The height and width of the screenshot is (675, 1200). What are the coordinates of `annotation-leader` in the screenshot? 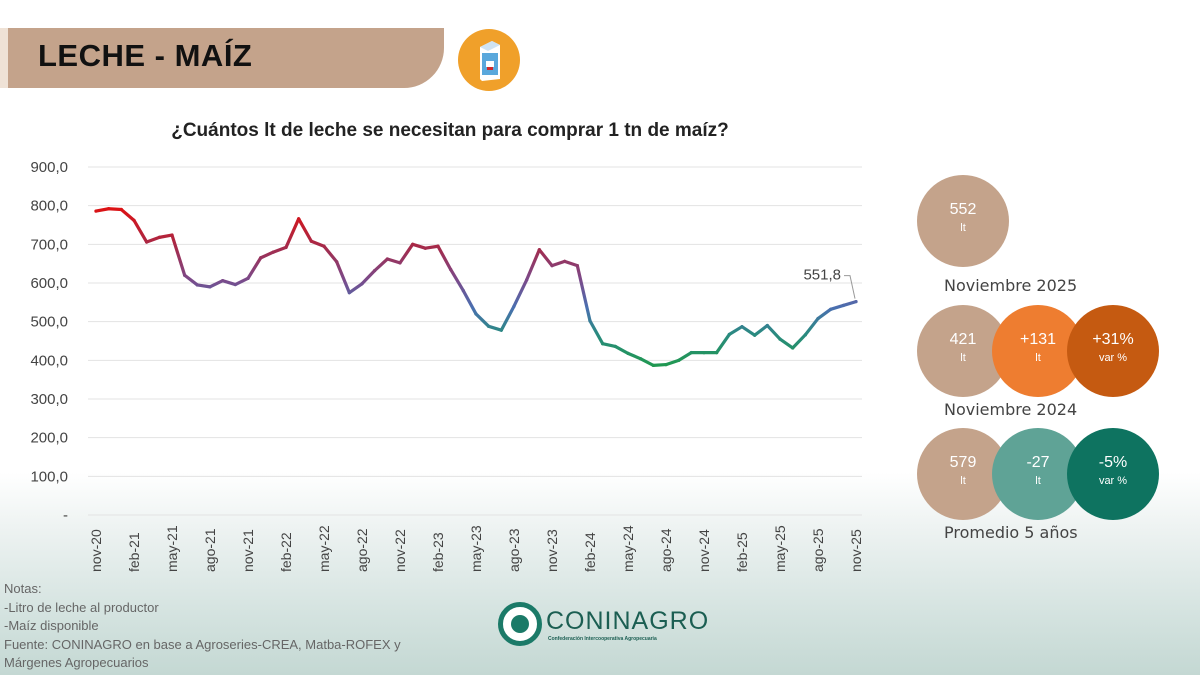 It's located at (850, 287).